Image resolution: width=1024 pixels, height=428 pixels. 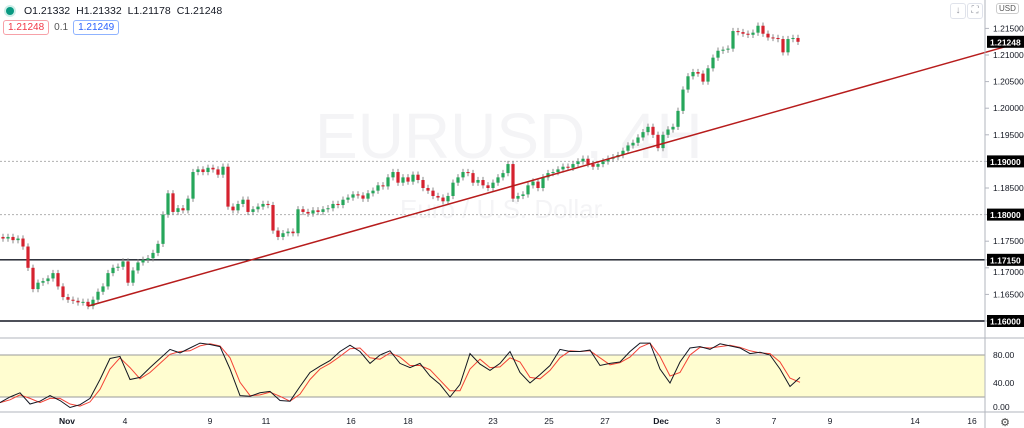 What do you see at coordinates (96, 27) in the screenshot?
I see `buy-price-button: 1.21249` at bounding box center [96, 27].